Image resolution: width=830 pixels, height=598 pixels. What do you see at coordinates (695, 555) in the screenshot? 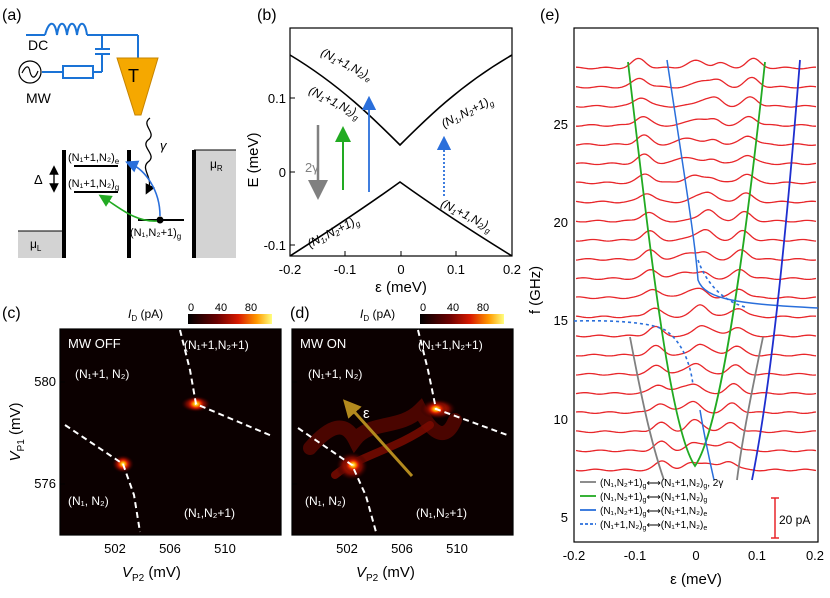
I see `e-xtick-2: 0` at bounding box center [695, 555].